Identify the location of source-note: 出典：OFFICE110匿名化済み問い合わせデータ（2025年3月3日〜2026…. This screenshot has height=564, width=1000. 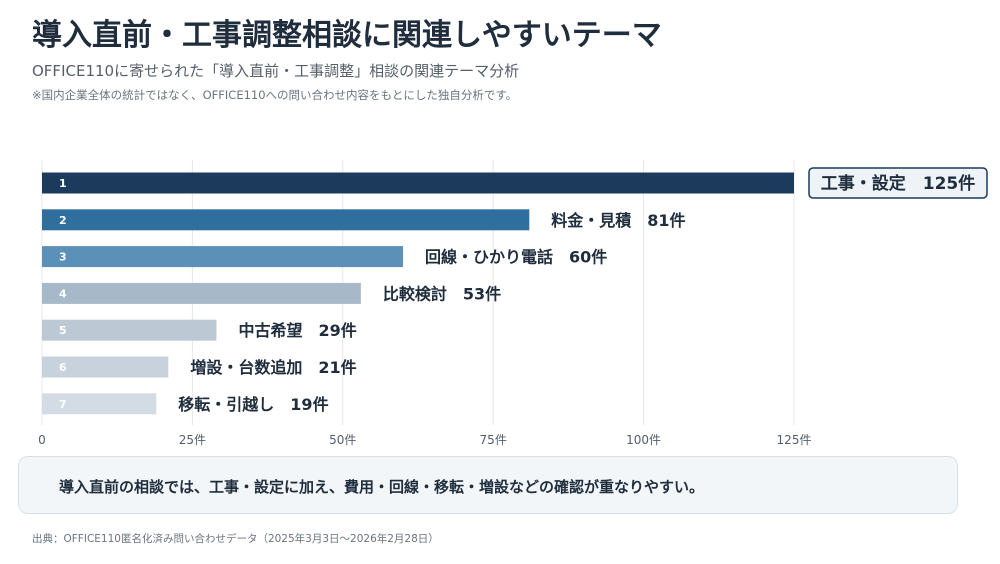
(235, 539).